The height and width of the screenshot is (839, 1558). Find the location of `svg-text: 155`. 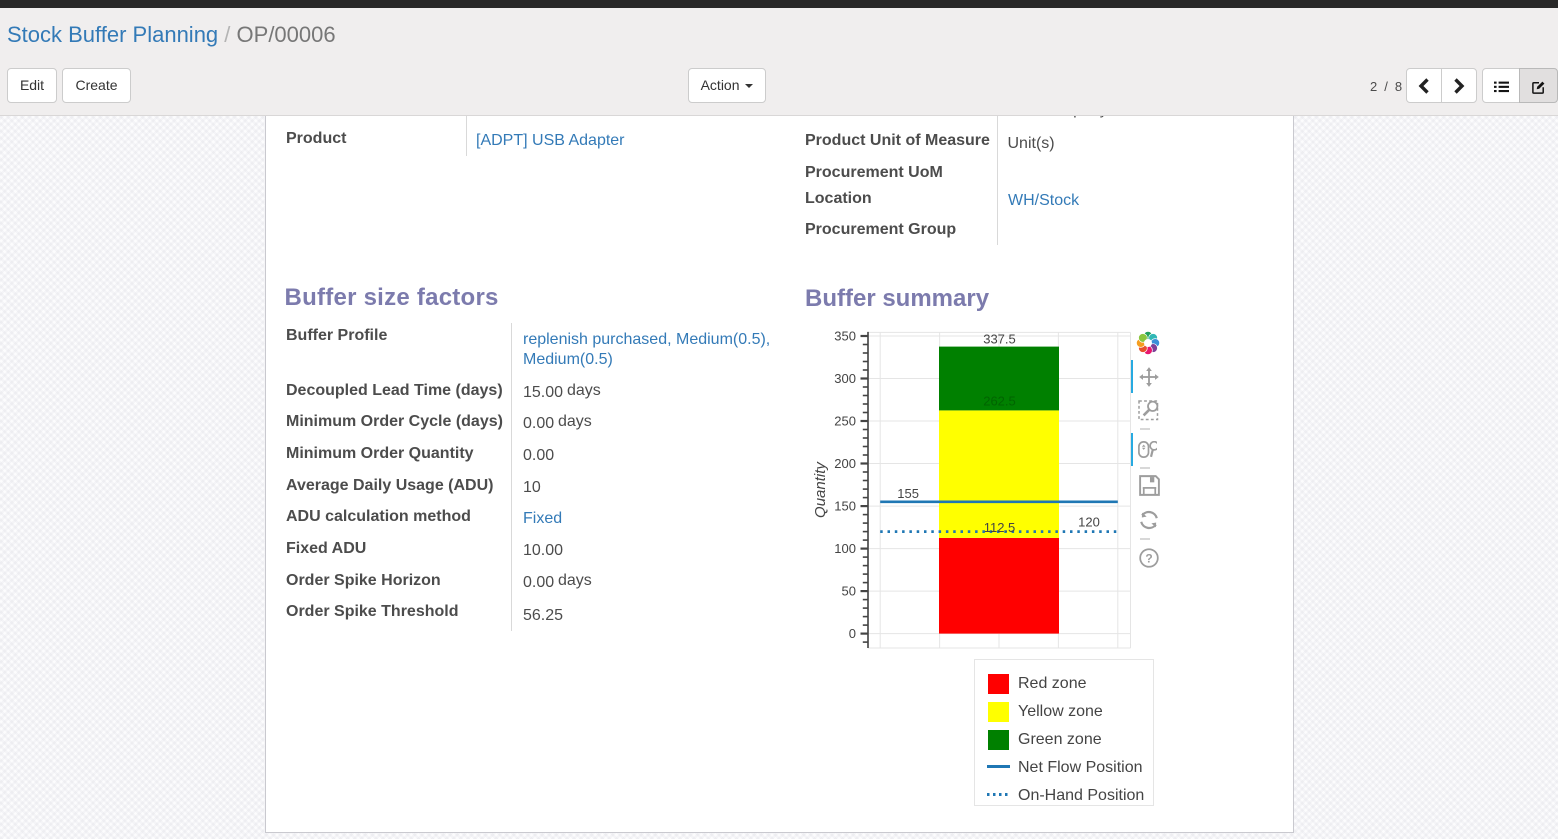

svg-text: 155 is located at coordinates (908, 493).